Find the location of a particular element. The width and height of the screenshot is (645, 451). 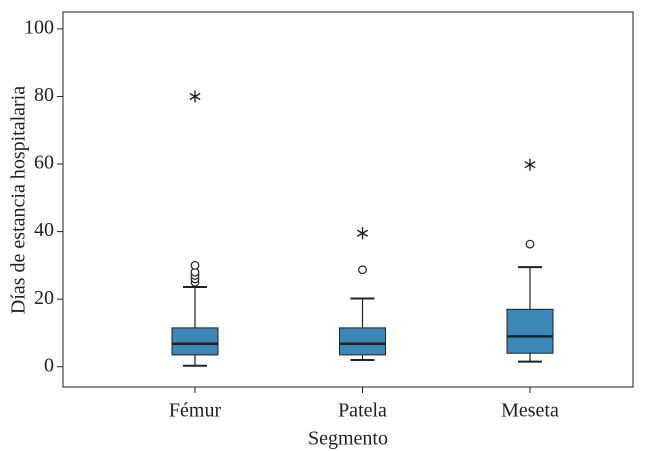

y-tick-label: 40 is located at coordinates (44, 230).